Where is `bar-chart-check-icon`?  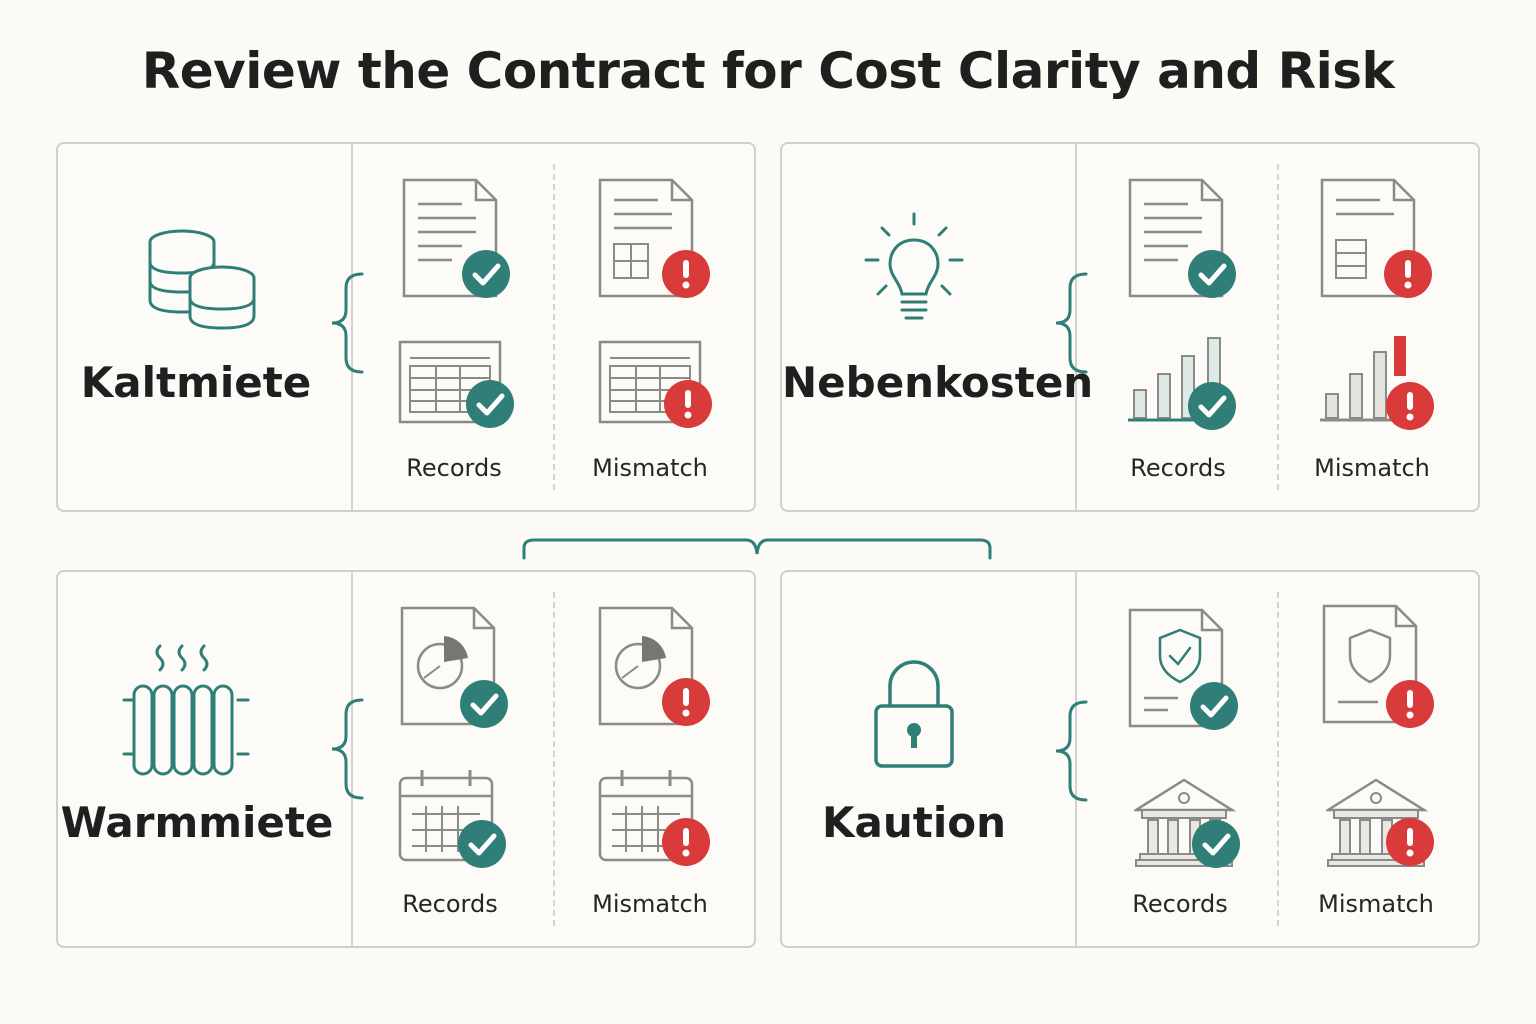 bar-chart-check-icon is located at coordinates (1185, 395).